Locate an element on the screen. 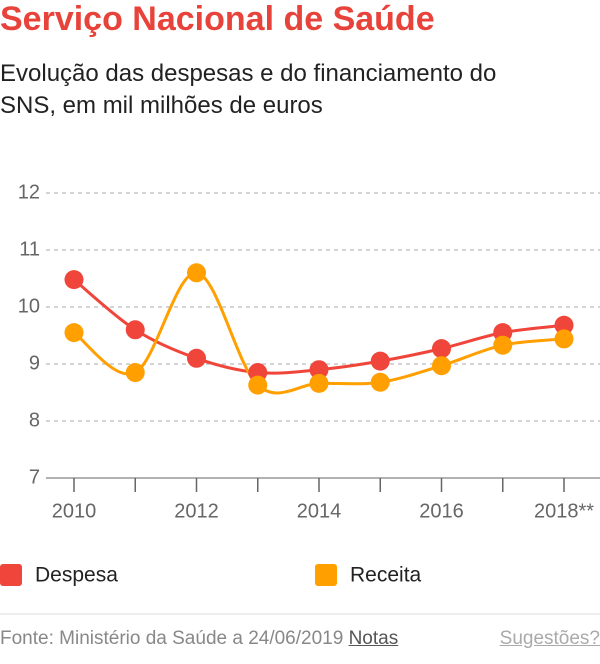 This screenshot has width=600, height=664. suggestions-link: Sugestões? is located at coordinates (549, 638).